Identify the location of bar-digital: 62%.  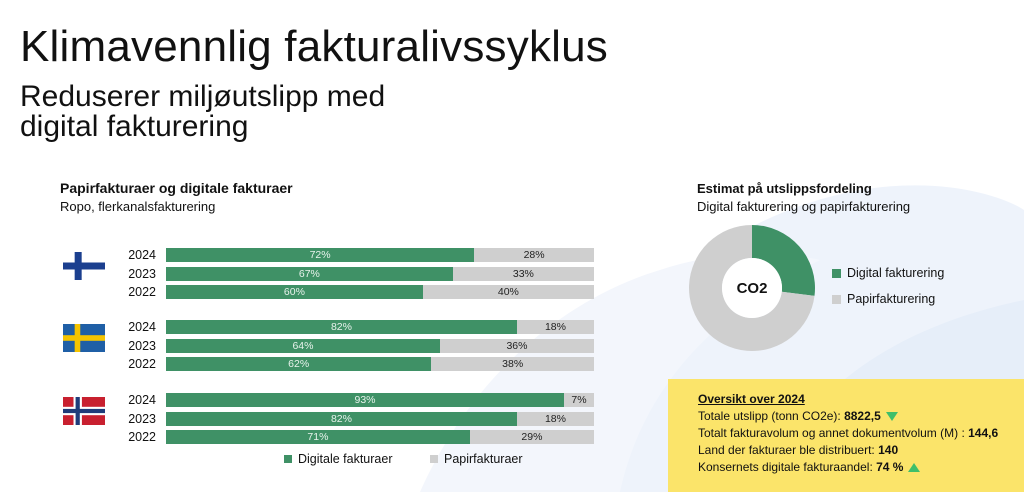
(299, 364).